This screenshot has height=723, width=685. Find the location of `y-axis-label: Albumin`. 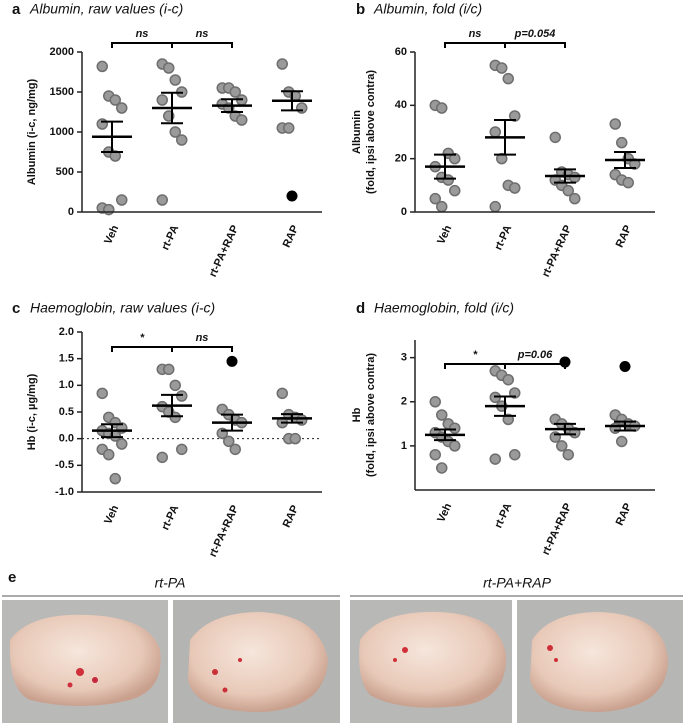

y-axis-label: Albumin is located at coordinates (357, 132).